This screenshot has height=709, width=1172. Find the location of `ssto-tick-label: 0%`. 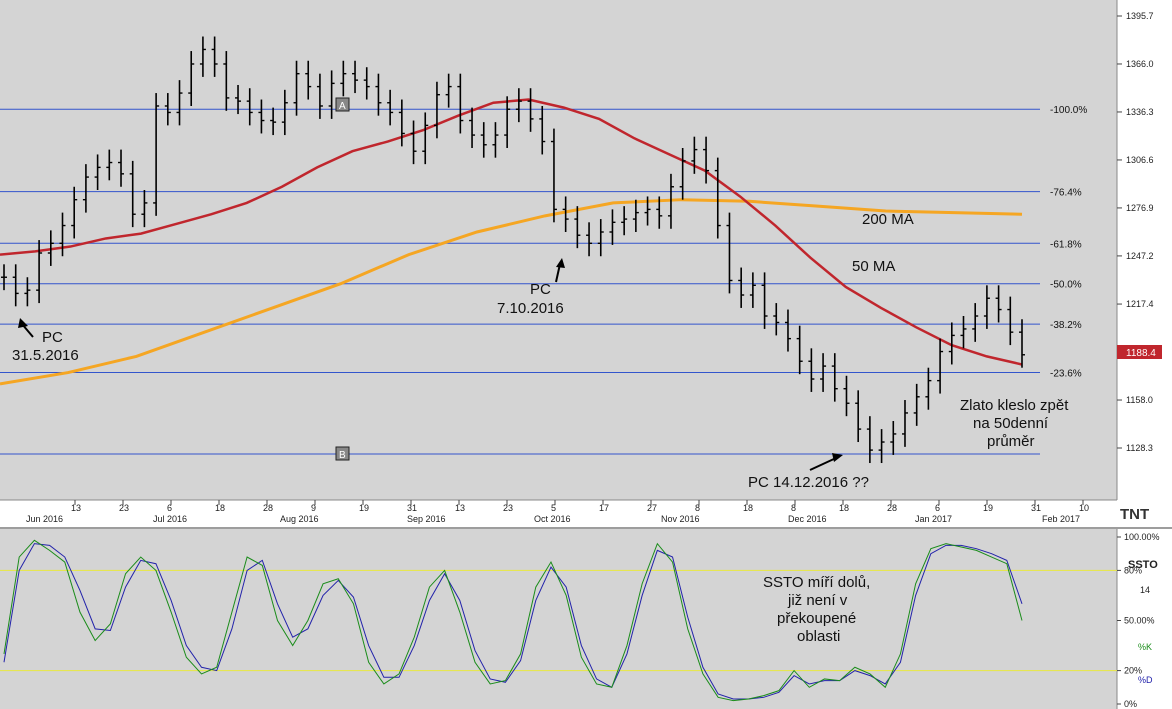

ssto-tick-label: 0% is located at coordinates (1130, 704).